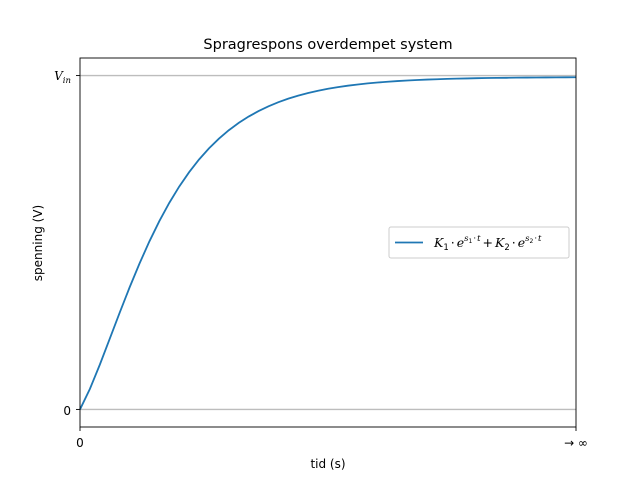 Image resolution: width=640 pixels, height=480 pixels. Describe the element at coordinates (67, 81) in the screenshot. I see `y-tick-vin-sub: in` at that location.